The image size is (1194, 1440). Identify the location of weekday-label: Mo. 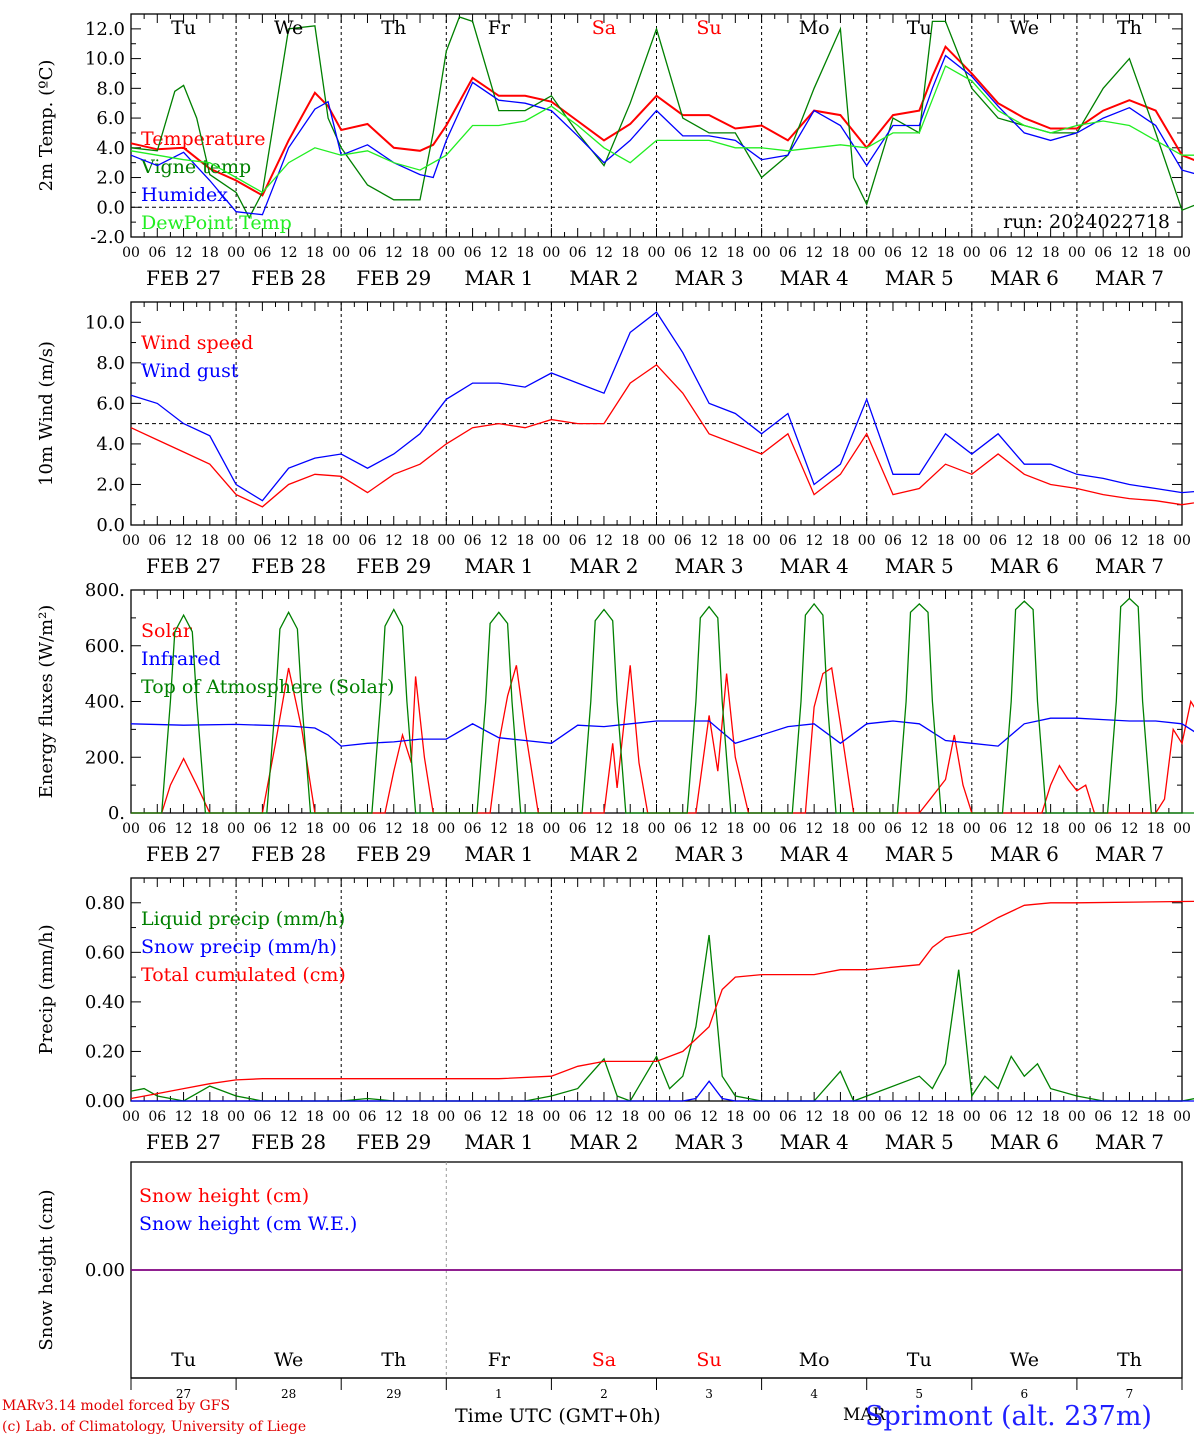
(814, 28).